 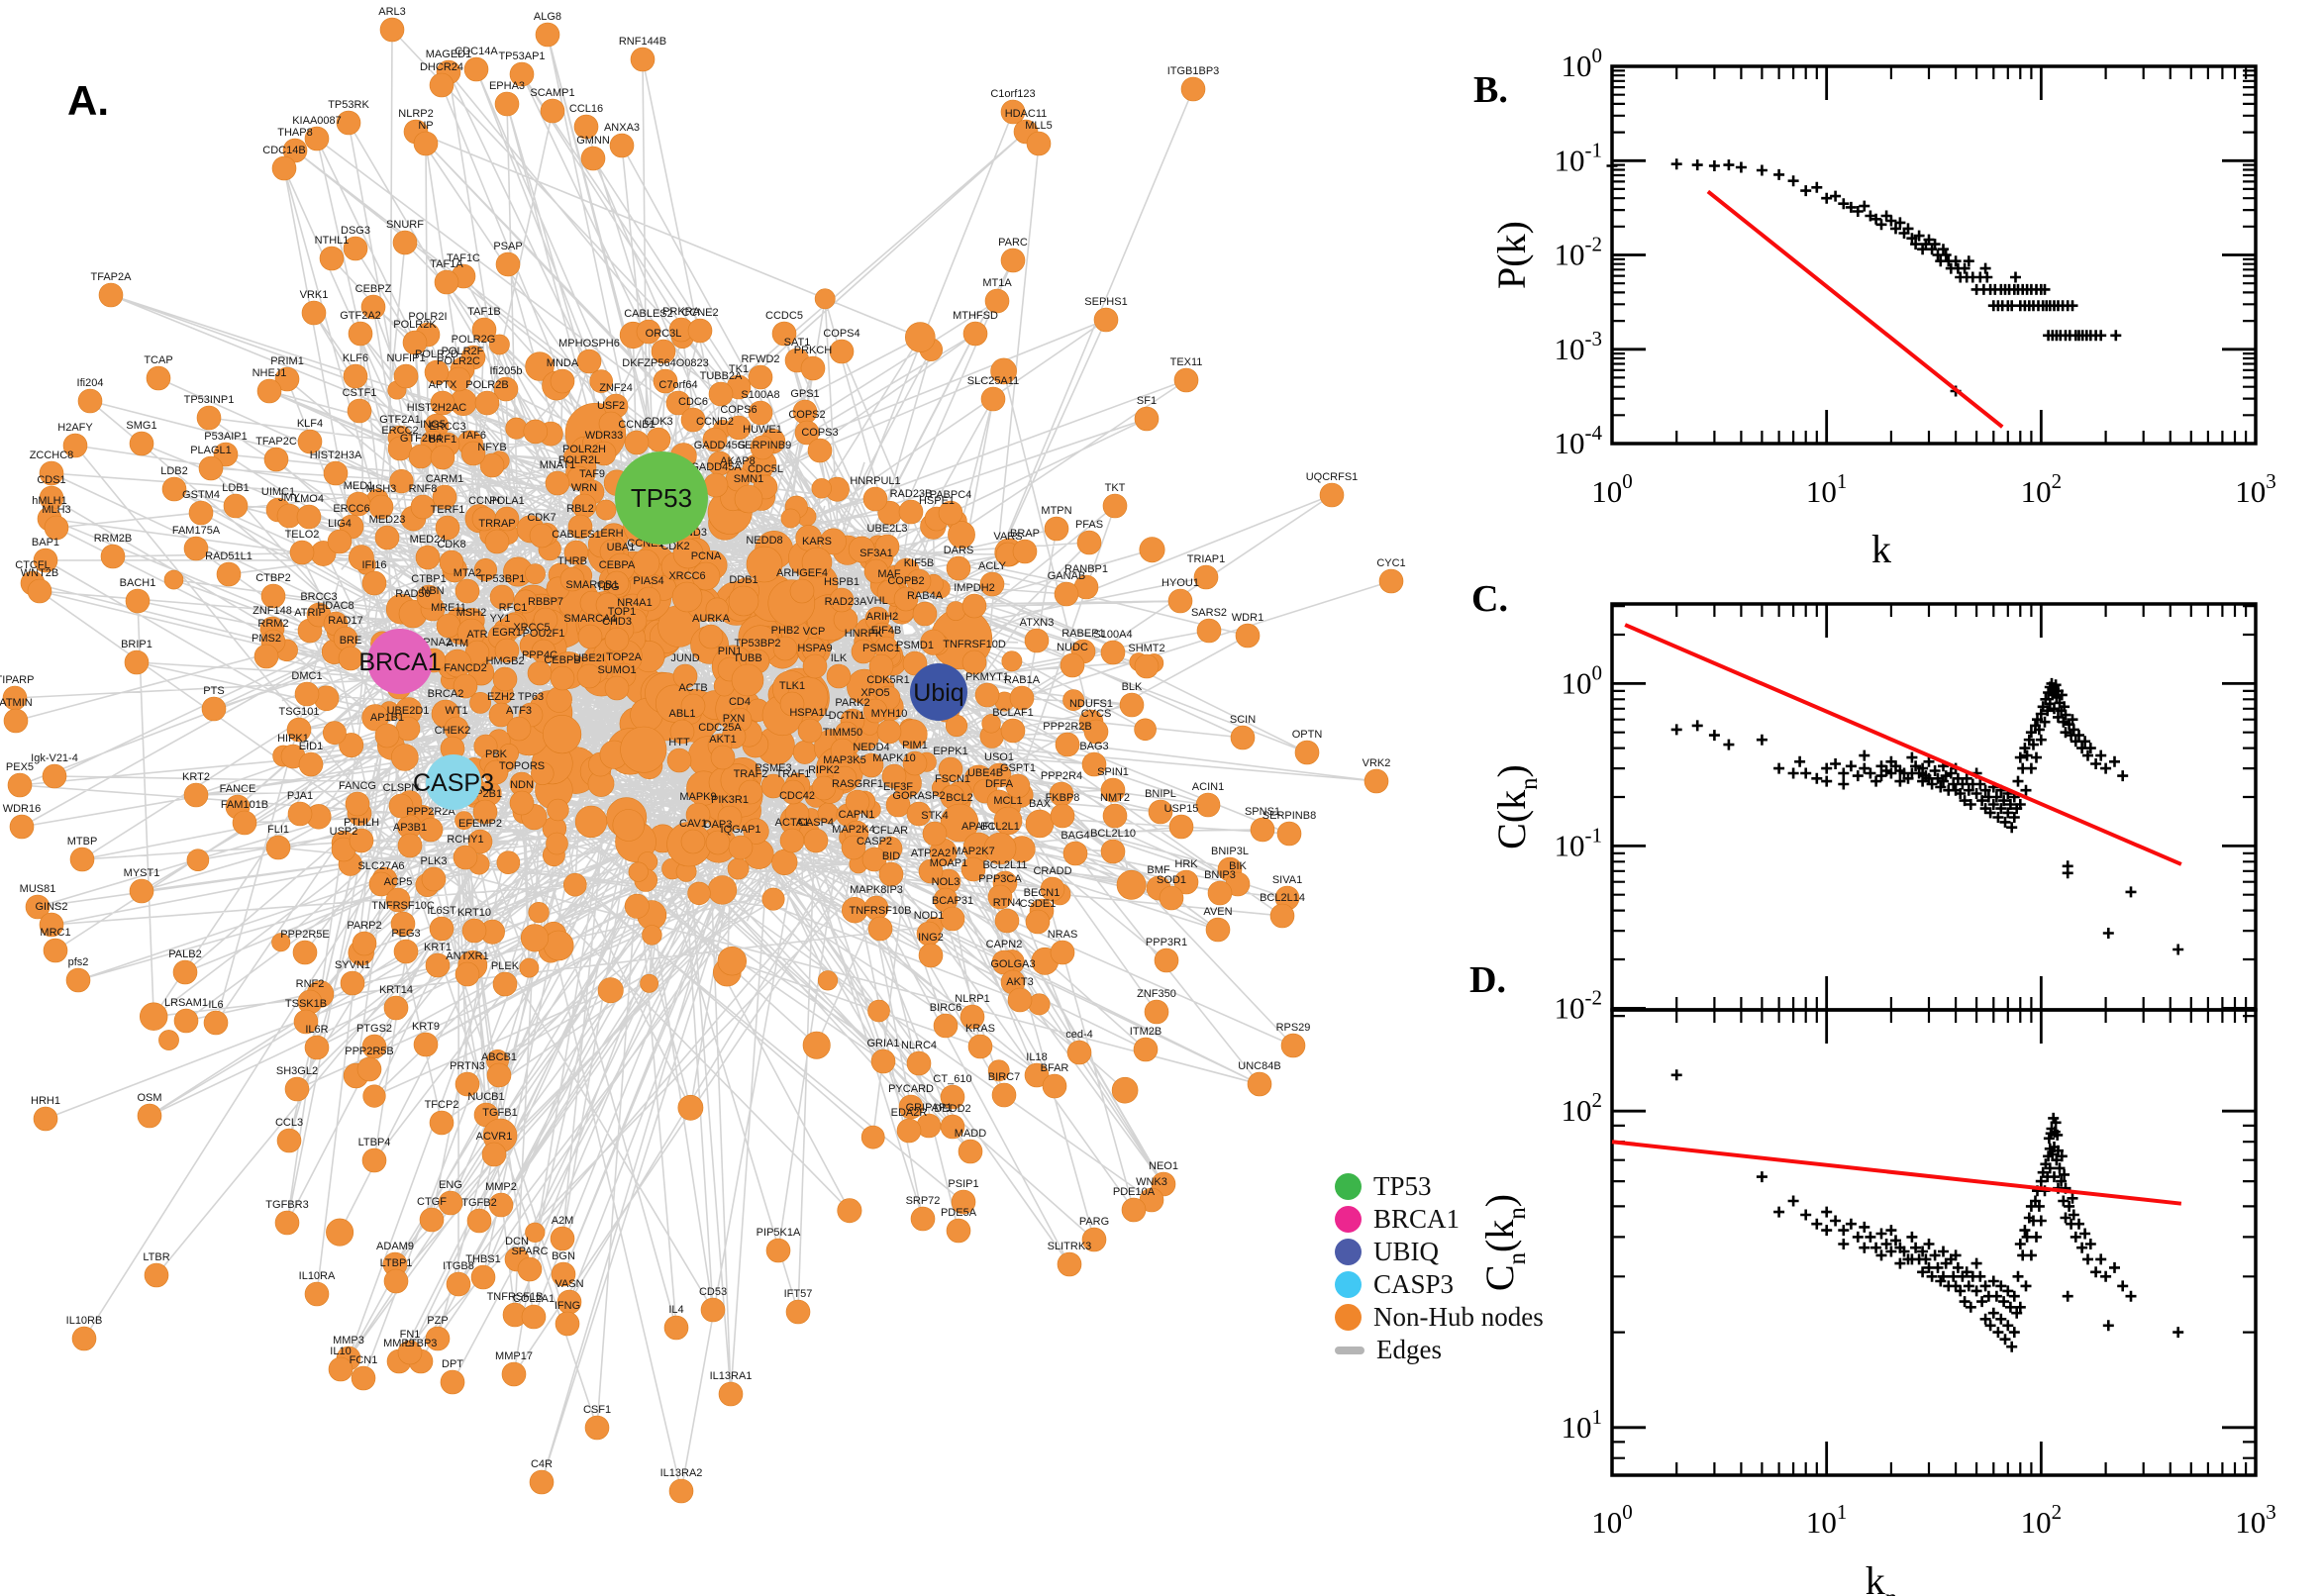 I want to click on network-node-label: SIVA1, so click(x=1287, y=880).